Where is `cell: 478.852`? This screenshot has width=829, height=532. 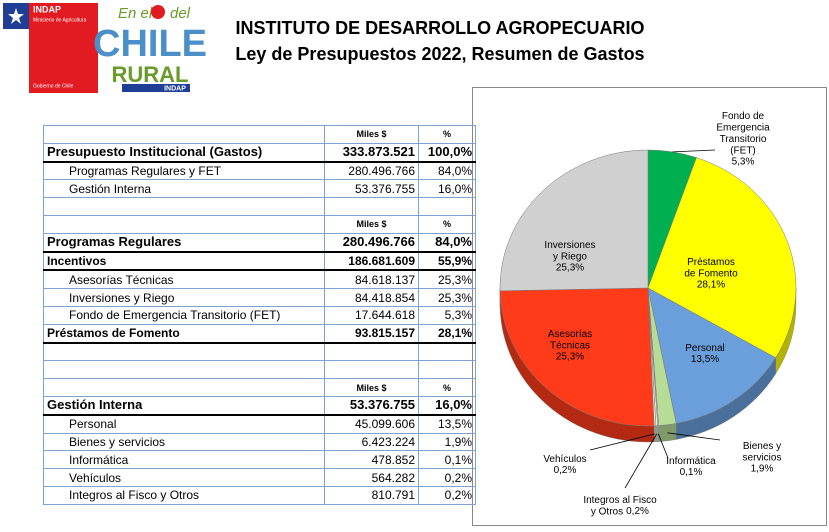 cell: 478.852 is located at coordinates (371, 460).